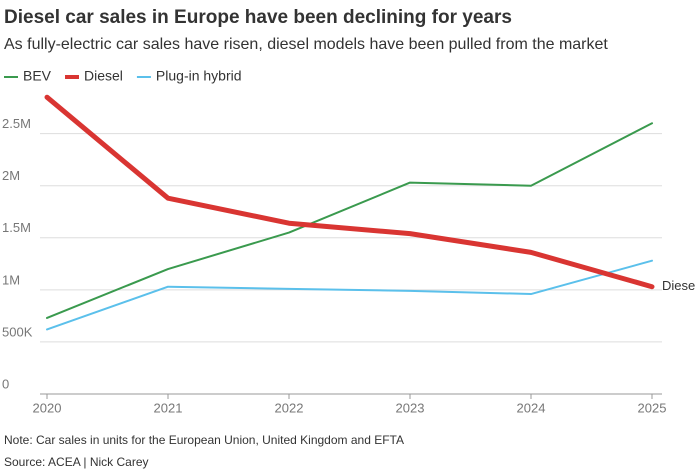 The height and width of the screenshot is (471, 696). Describe the element at coordinates (349, 295) in the screenshot. I see `series-line` at that location.